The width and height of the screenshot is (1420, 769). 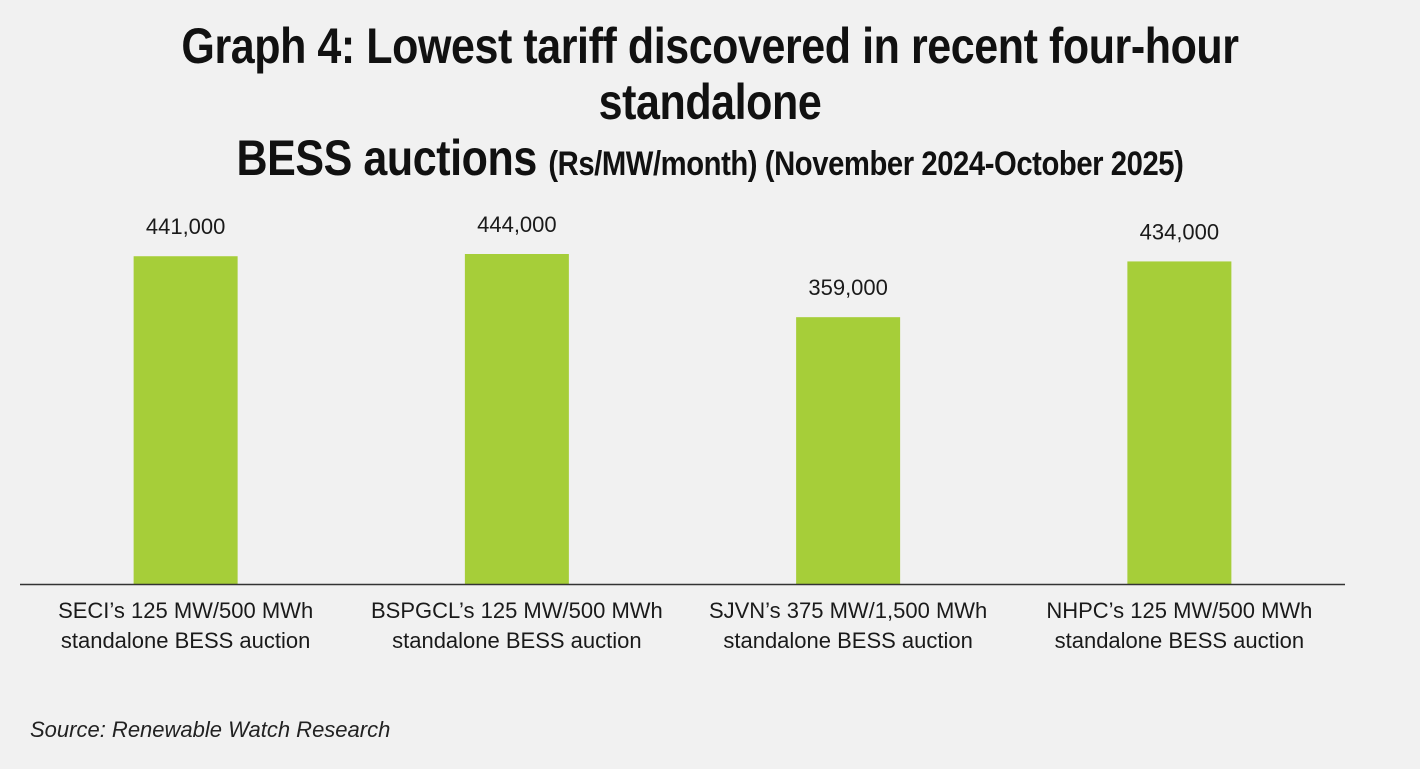 What do you see at coordinates (210, 729) in the screenshot?
I see `source-note: Source: Renewable Watch Research` at bounding box center [210, 729].